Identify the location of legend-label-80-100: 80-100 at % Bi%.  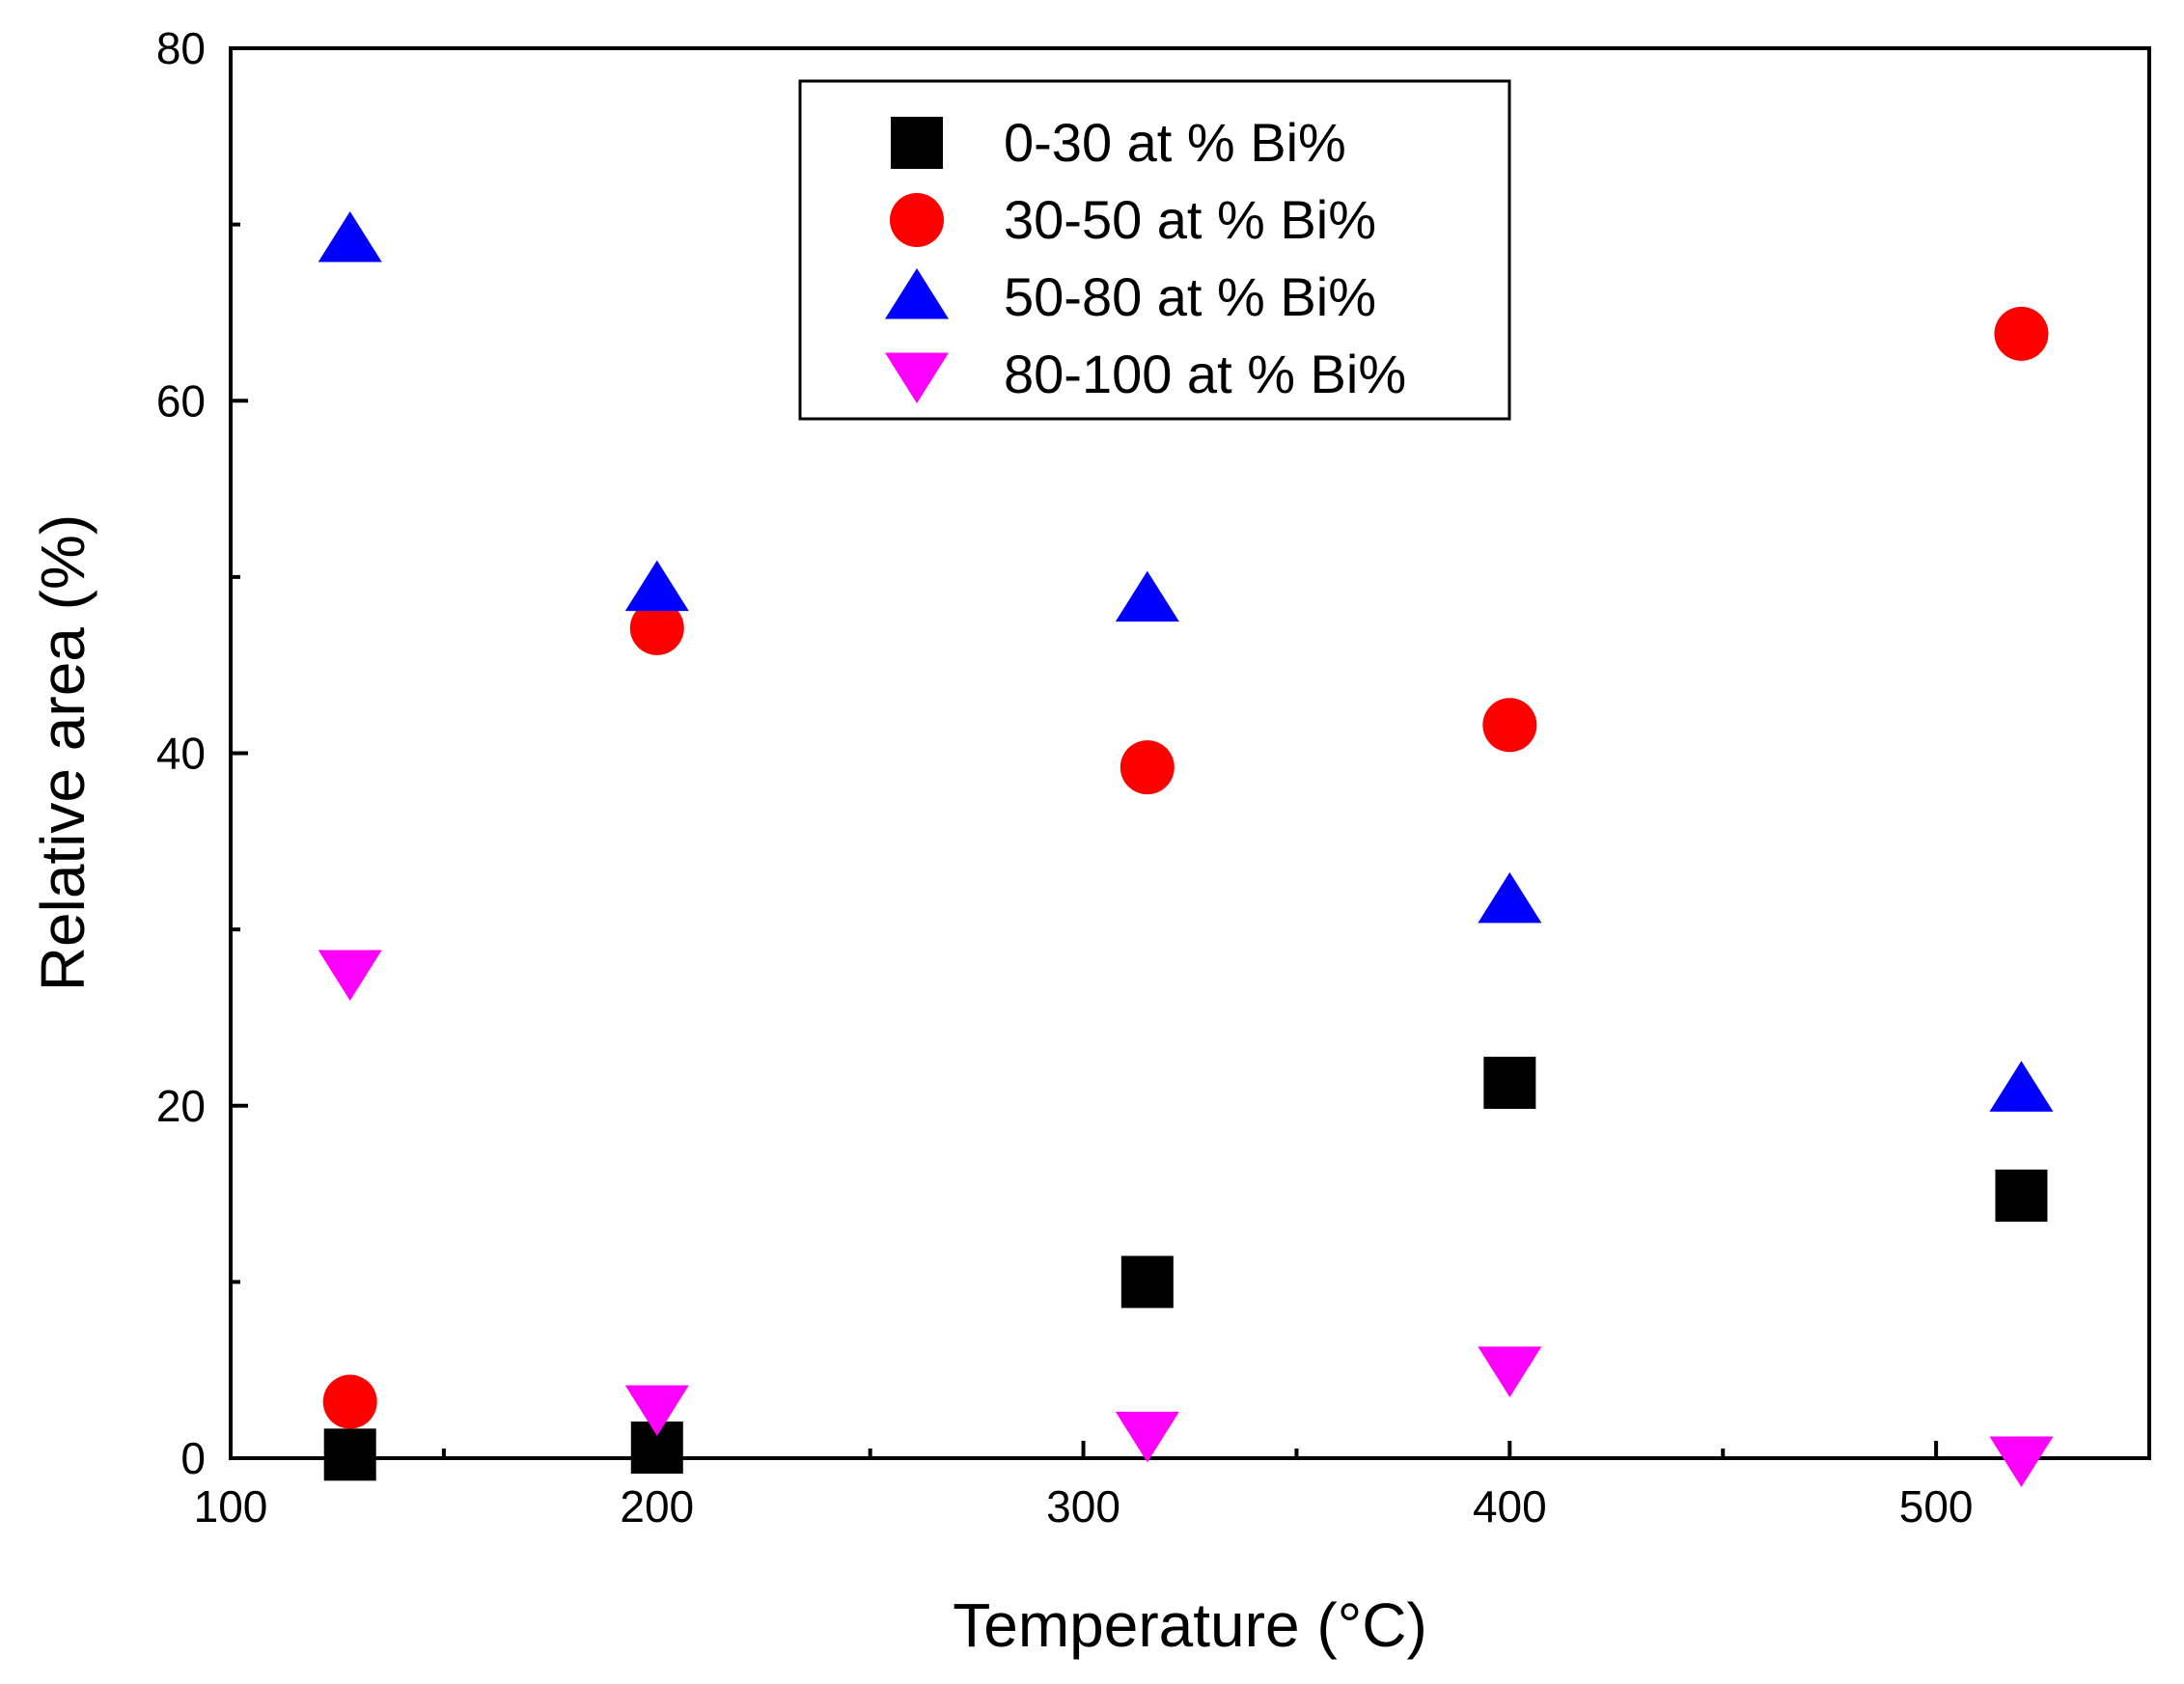
(1205, 374).